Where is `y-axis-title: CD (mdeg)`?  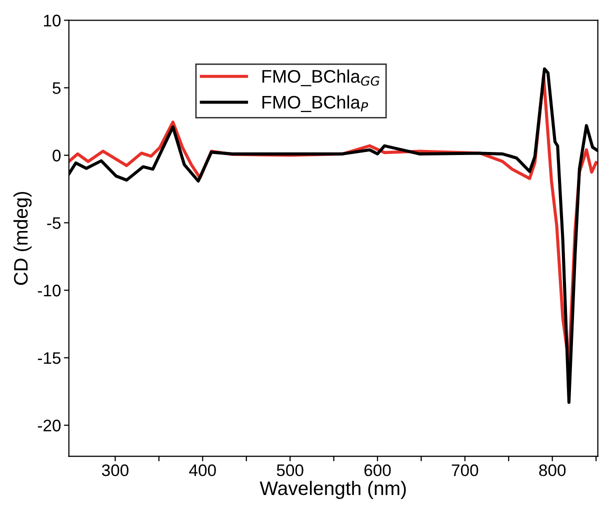 y-axis-title: CD (mdeg) is located at coordinates (22, 238).